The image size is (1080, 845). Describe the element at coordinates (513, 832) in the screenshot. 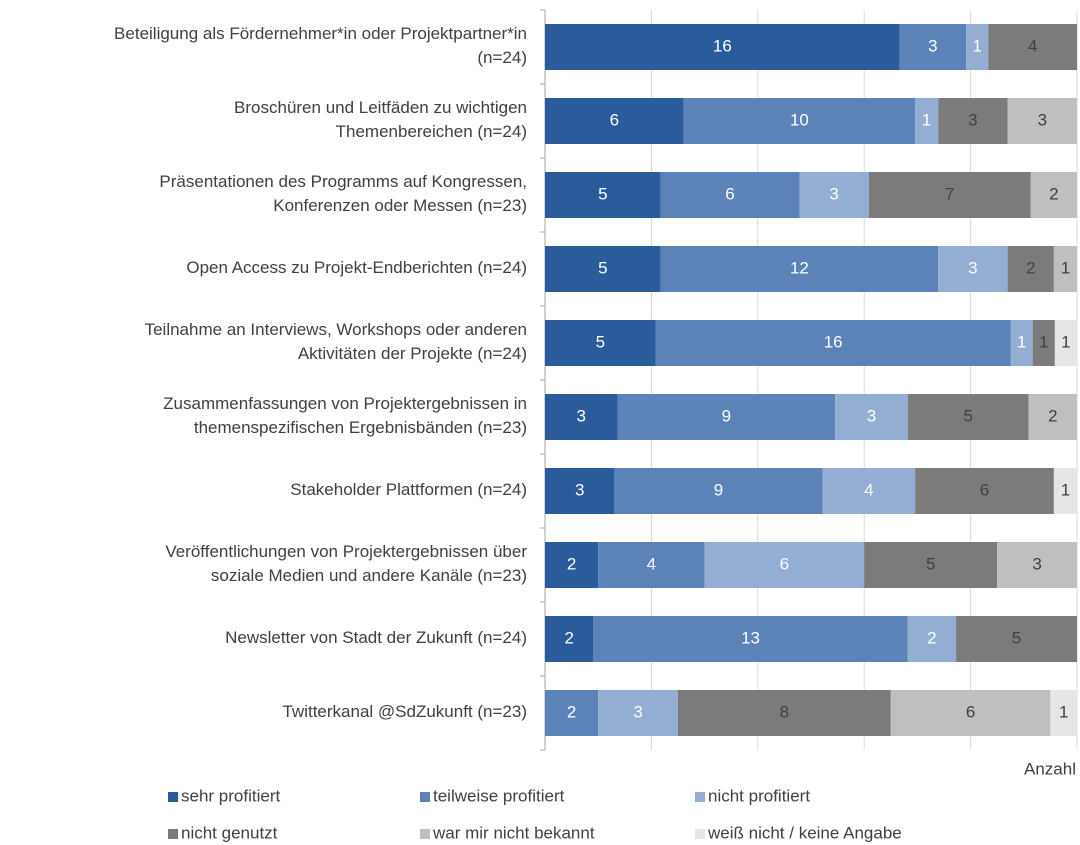

I see `legend-label: war mir nicht bekannt` at that location.